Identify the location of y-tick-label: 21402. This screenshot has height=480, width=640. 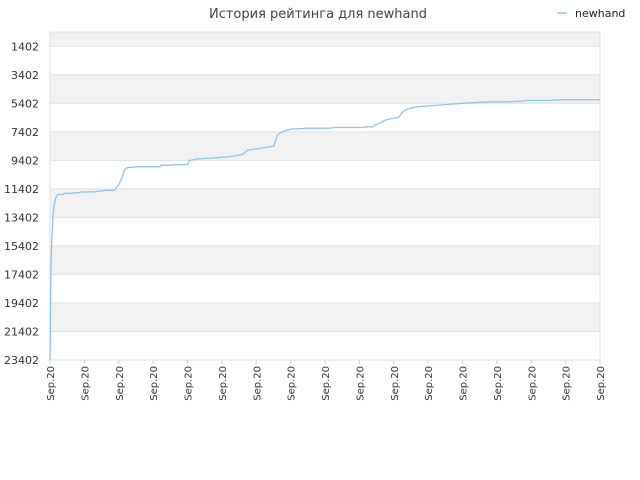
(21, 331).